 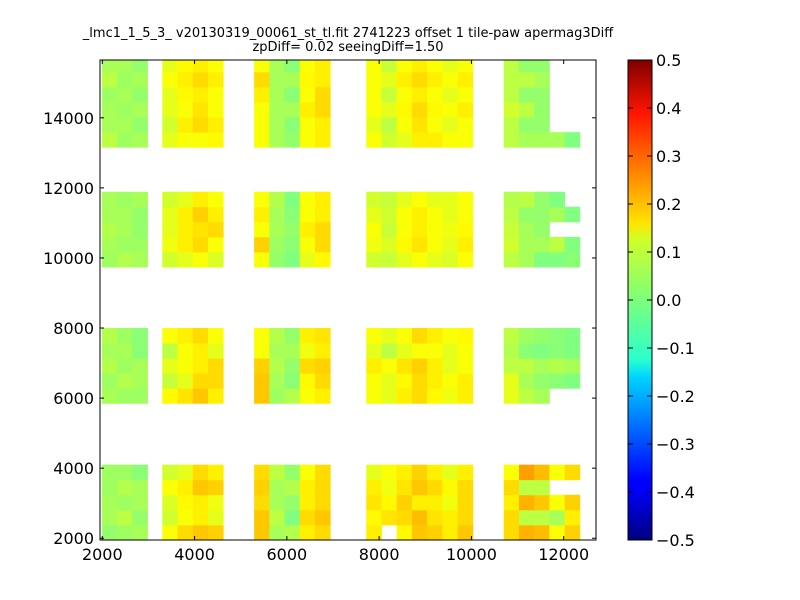 What do you see at coordinates (68, 118) in the screenshot?
I see `y-tick-label: 14000` at bounding box center [68, 118].